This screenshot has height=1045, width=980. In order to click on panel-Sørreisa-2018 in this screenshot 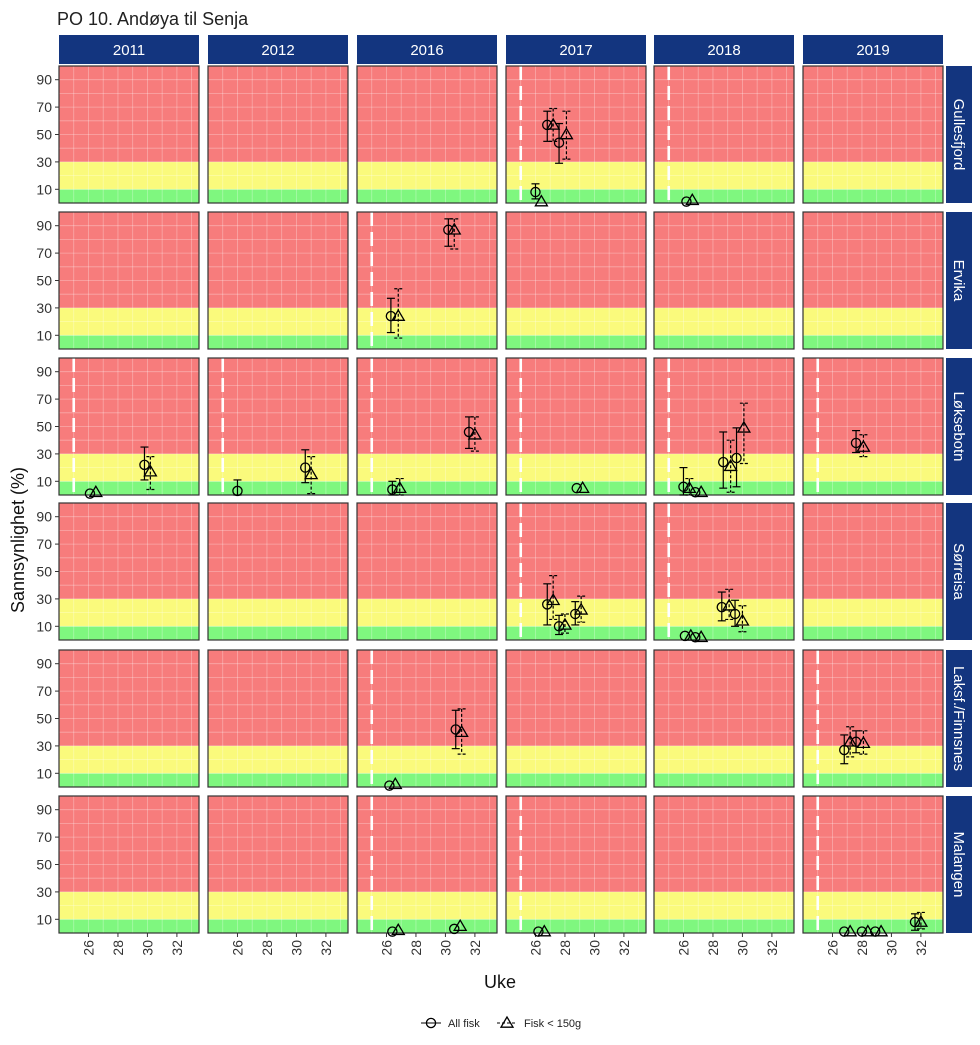, I will do `click(724, 571)`.